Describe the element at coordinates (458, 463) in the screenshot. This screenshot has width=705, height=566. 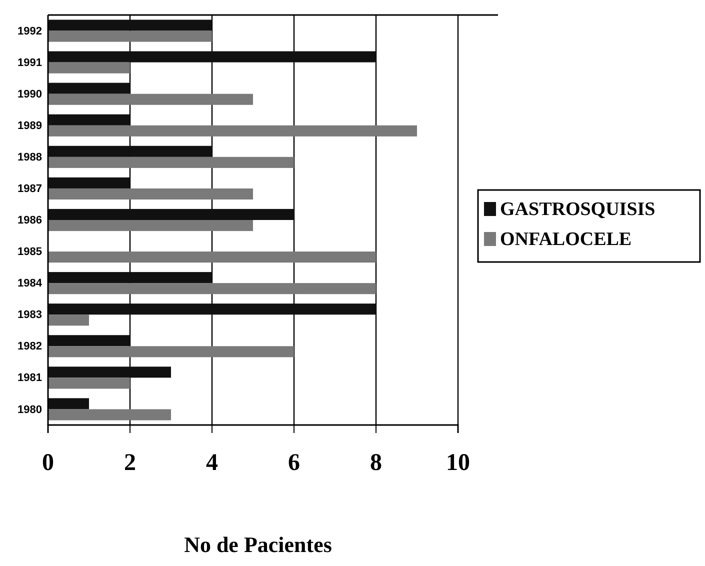
I see `x-tick-label: 10` at that location.